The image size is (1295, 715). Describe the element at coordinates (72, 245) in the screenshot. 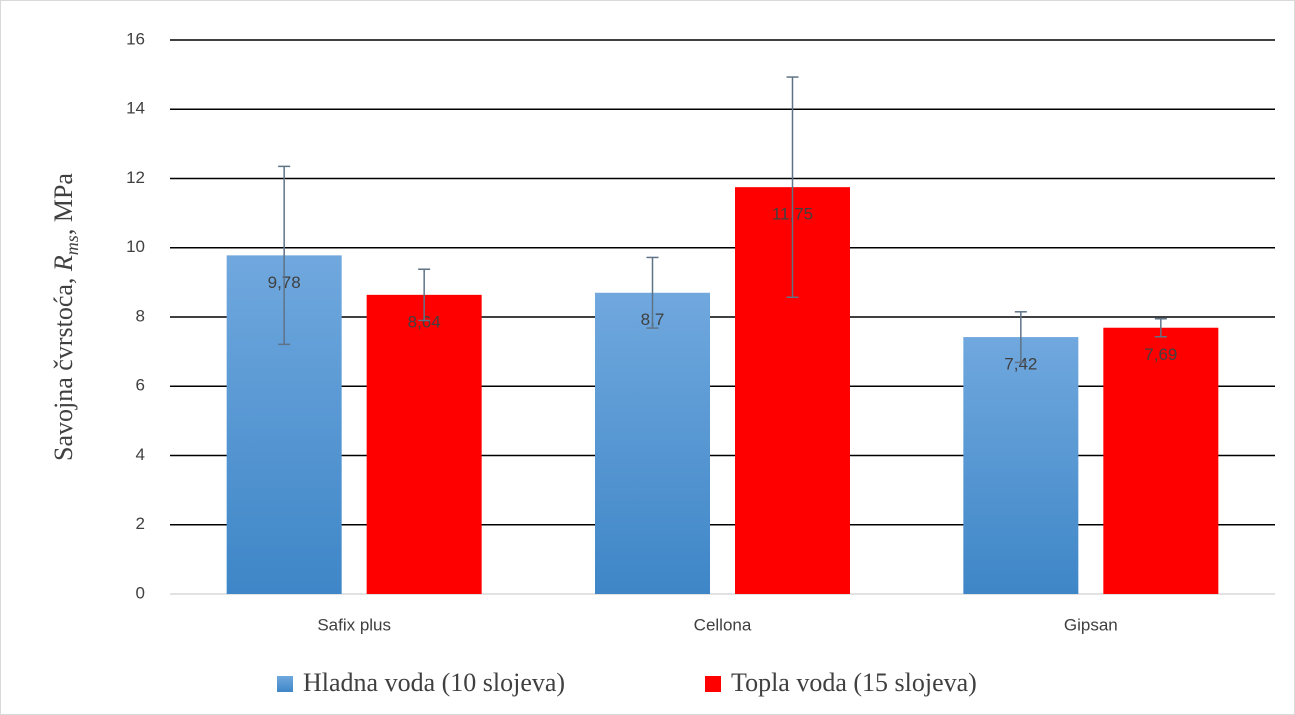

I see `y-label-subscript: ms` at that location.